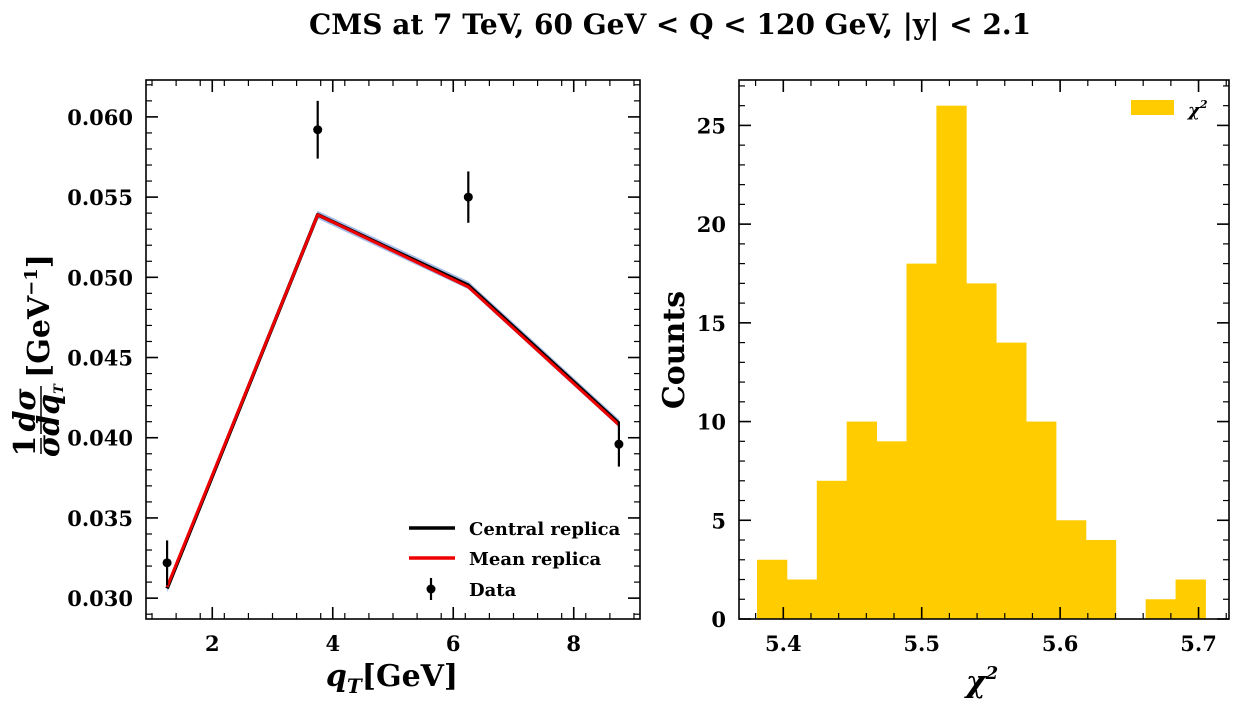 The width and height of the screenshot is (1241, 705). I want to click on x-tick-label: 2, so click(212, 643).